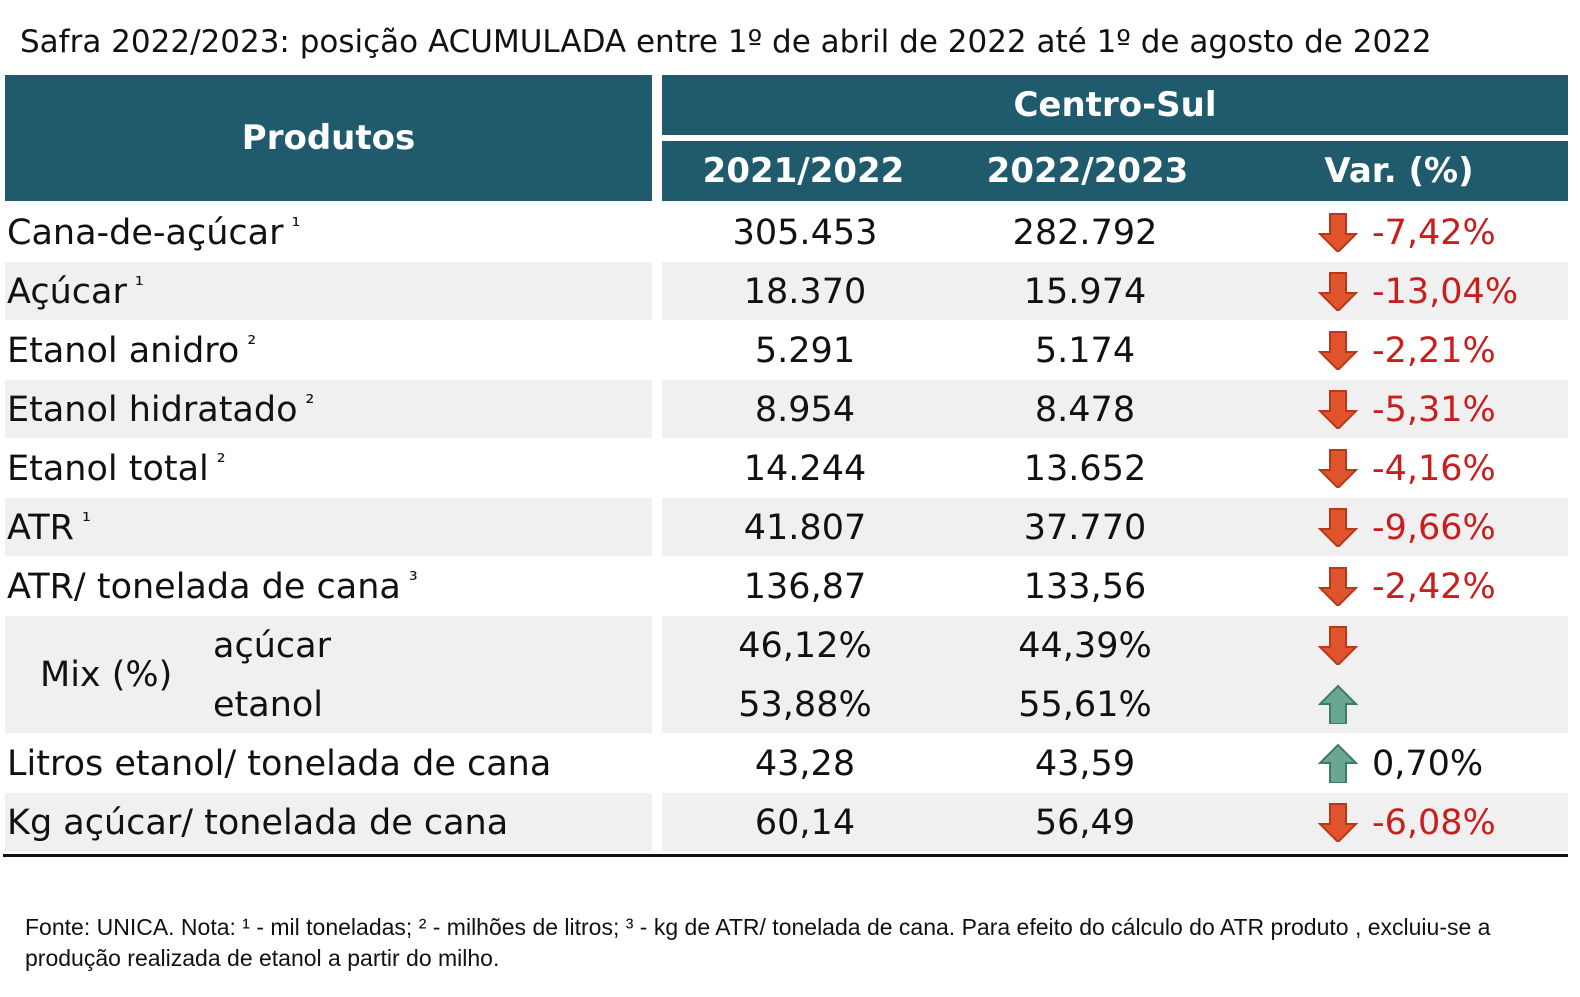 This screenshot has width=1580, height=997. Describe the element at coordinates (805, 764) in the screenshot. I see `cell-value: 43,28` at that location.